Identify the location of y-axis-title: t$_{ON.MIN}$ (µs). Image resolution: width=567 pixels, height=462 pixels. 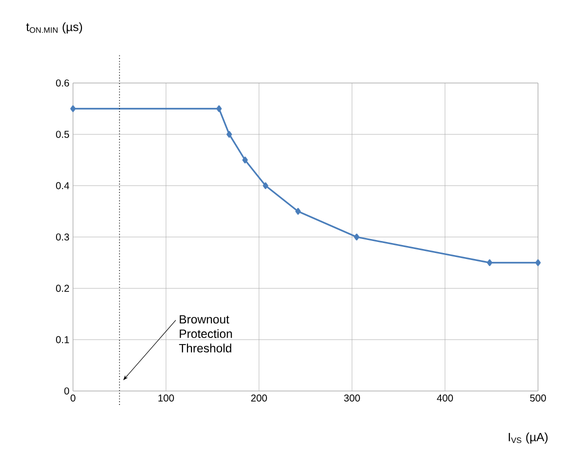
(54, 28).